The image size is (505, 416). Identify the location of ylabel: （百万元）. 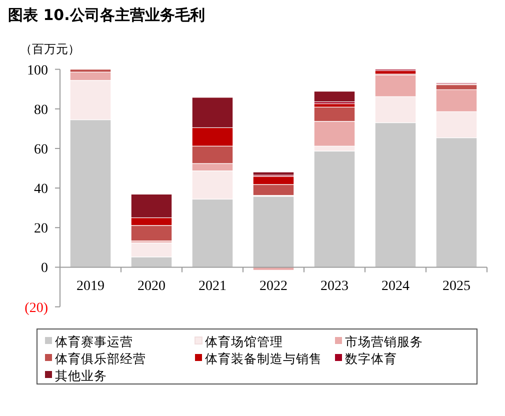
(50, 49).